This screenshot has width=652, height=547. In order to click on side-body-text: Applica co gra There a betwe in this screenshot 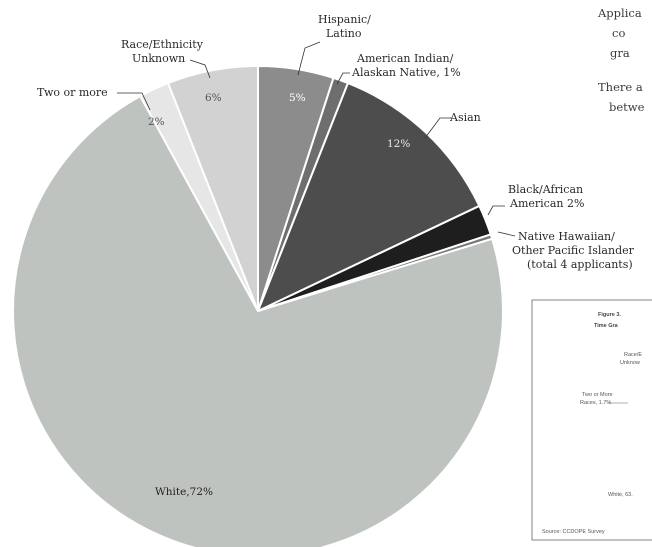, I will do `click(621, 60)`.